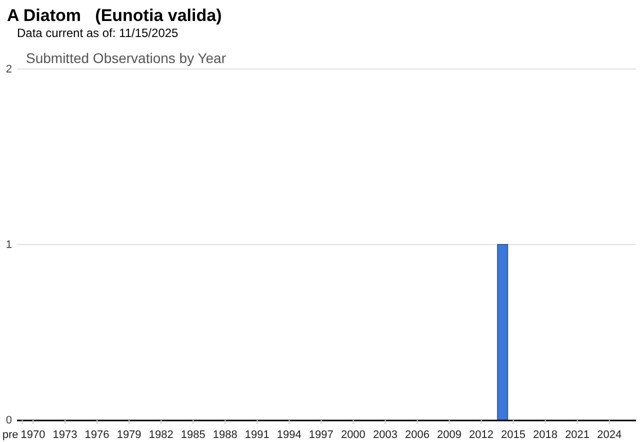 This screenshot has width=640, height=442. I want to click on y-tick-label: 2, so click(9, 70).